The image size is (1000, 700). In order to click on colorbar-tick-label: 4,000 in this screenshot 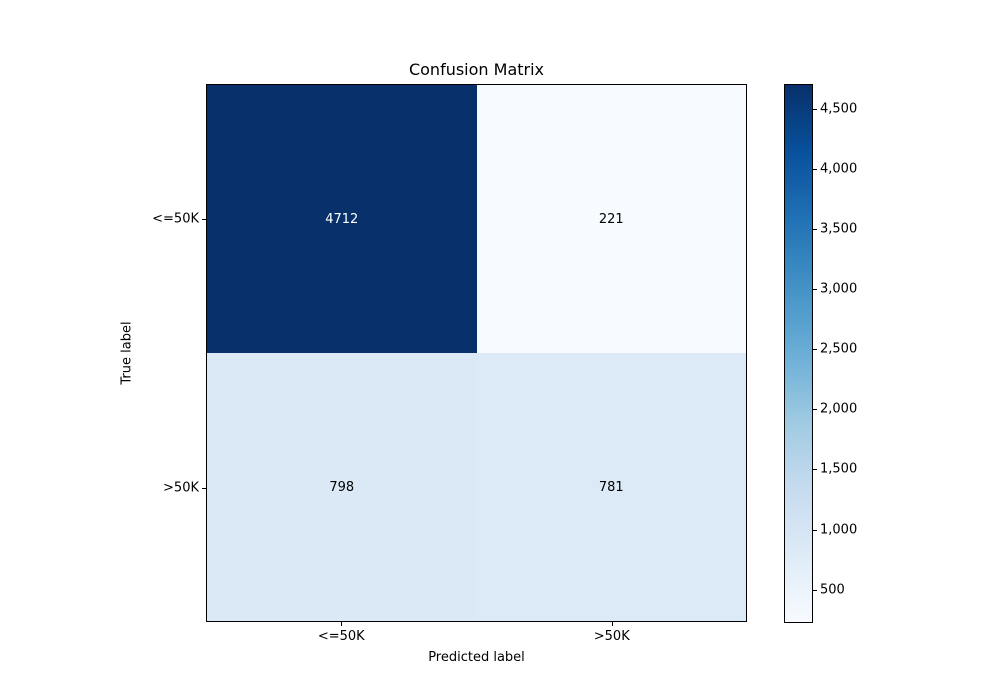, I will do `click(839, 169)`.